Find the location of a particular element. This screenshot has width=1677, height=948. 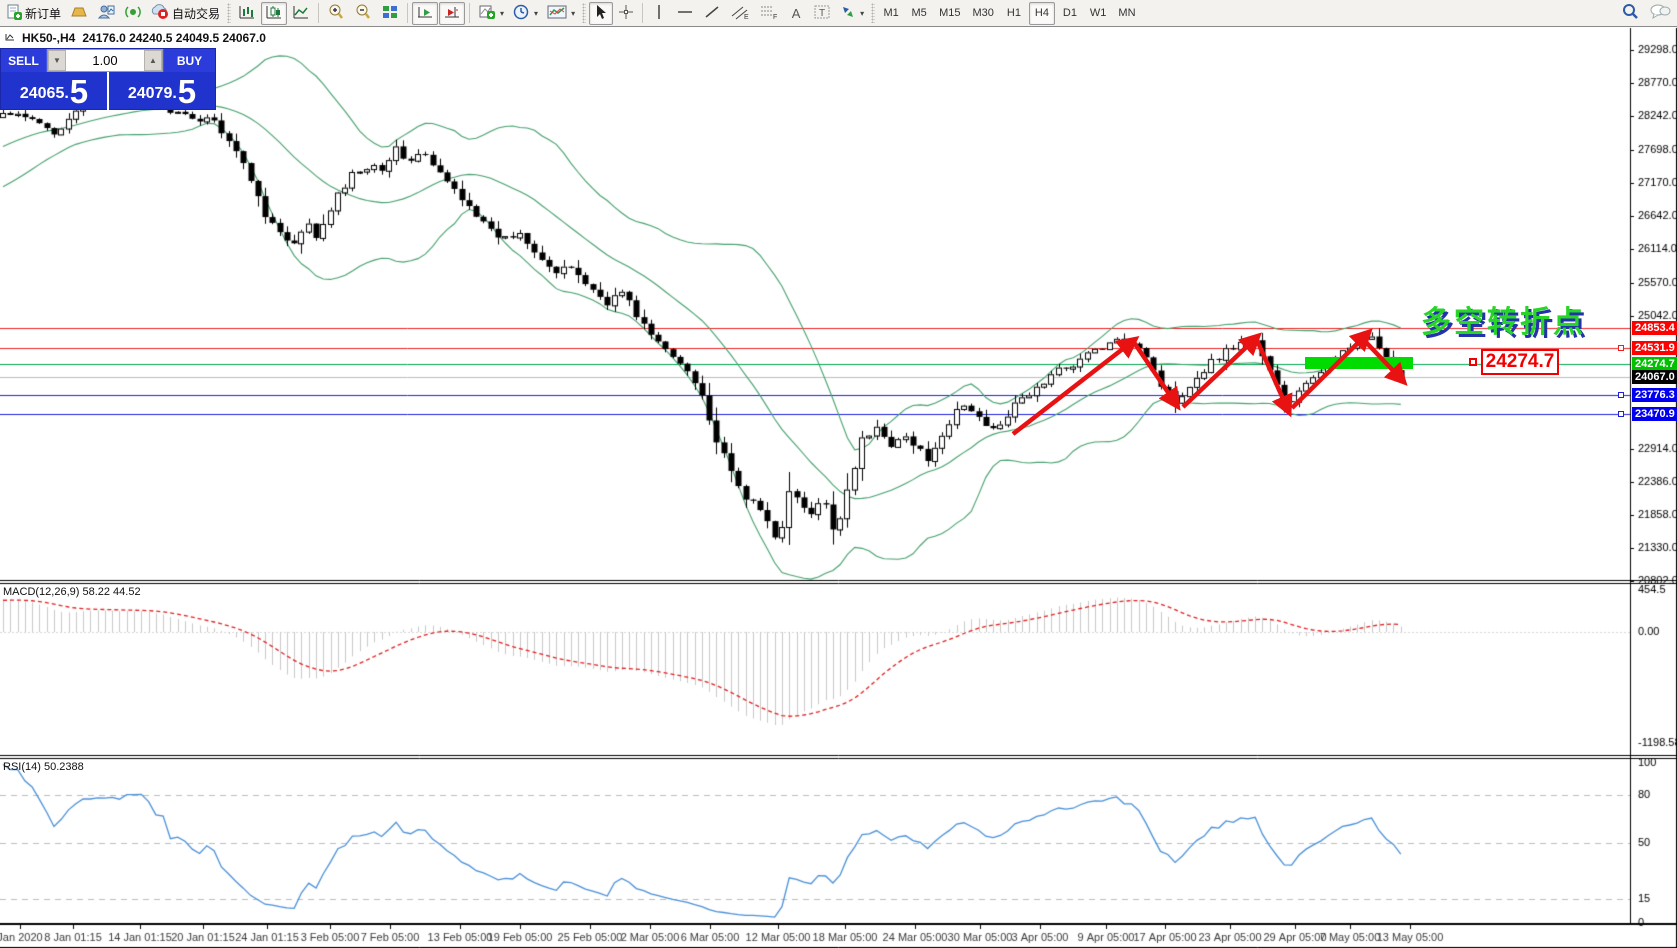

gold-ingot-icon is located at coordinates (79, 13).